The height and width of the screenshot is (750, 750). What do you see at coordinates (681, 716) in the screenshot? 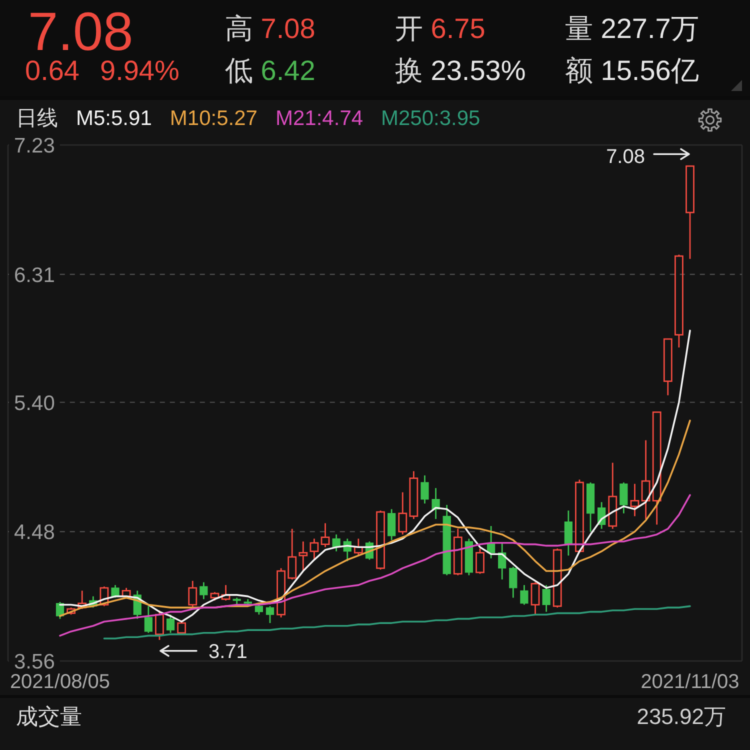
I see `text: 235.92万` at bounding box center [681, 716].